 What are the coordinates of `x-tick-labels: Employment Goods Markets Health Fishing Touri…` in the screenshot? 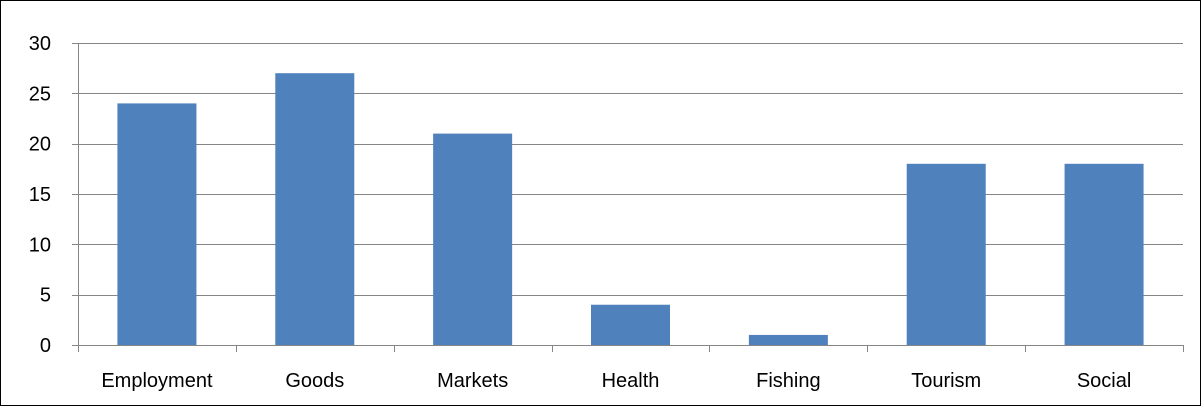 It's located at (616, 381).